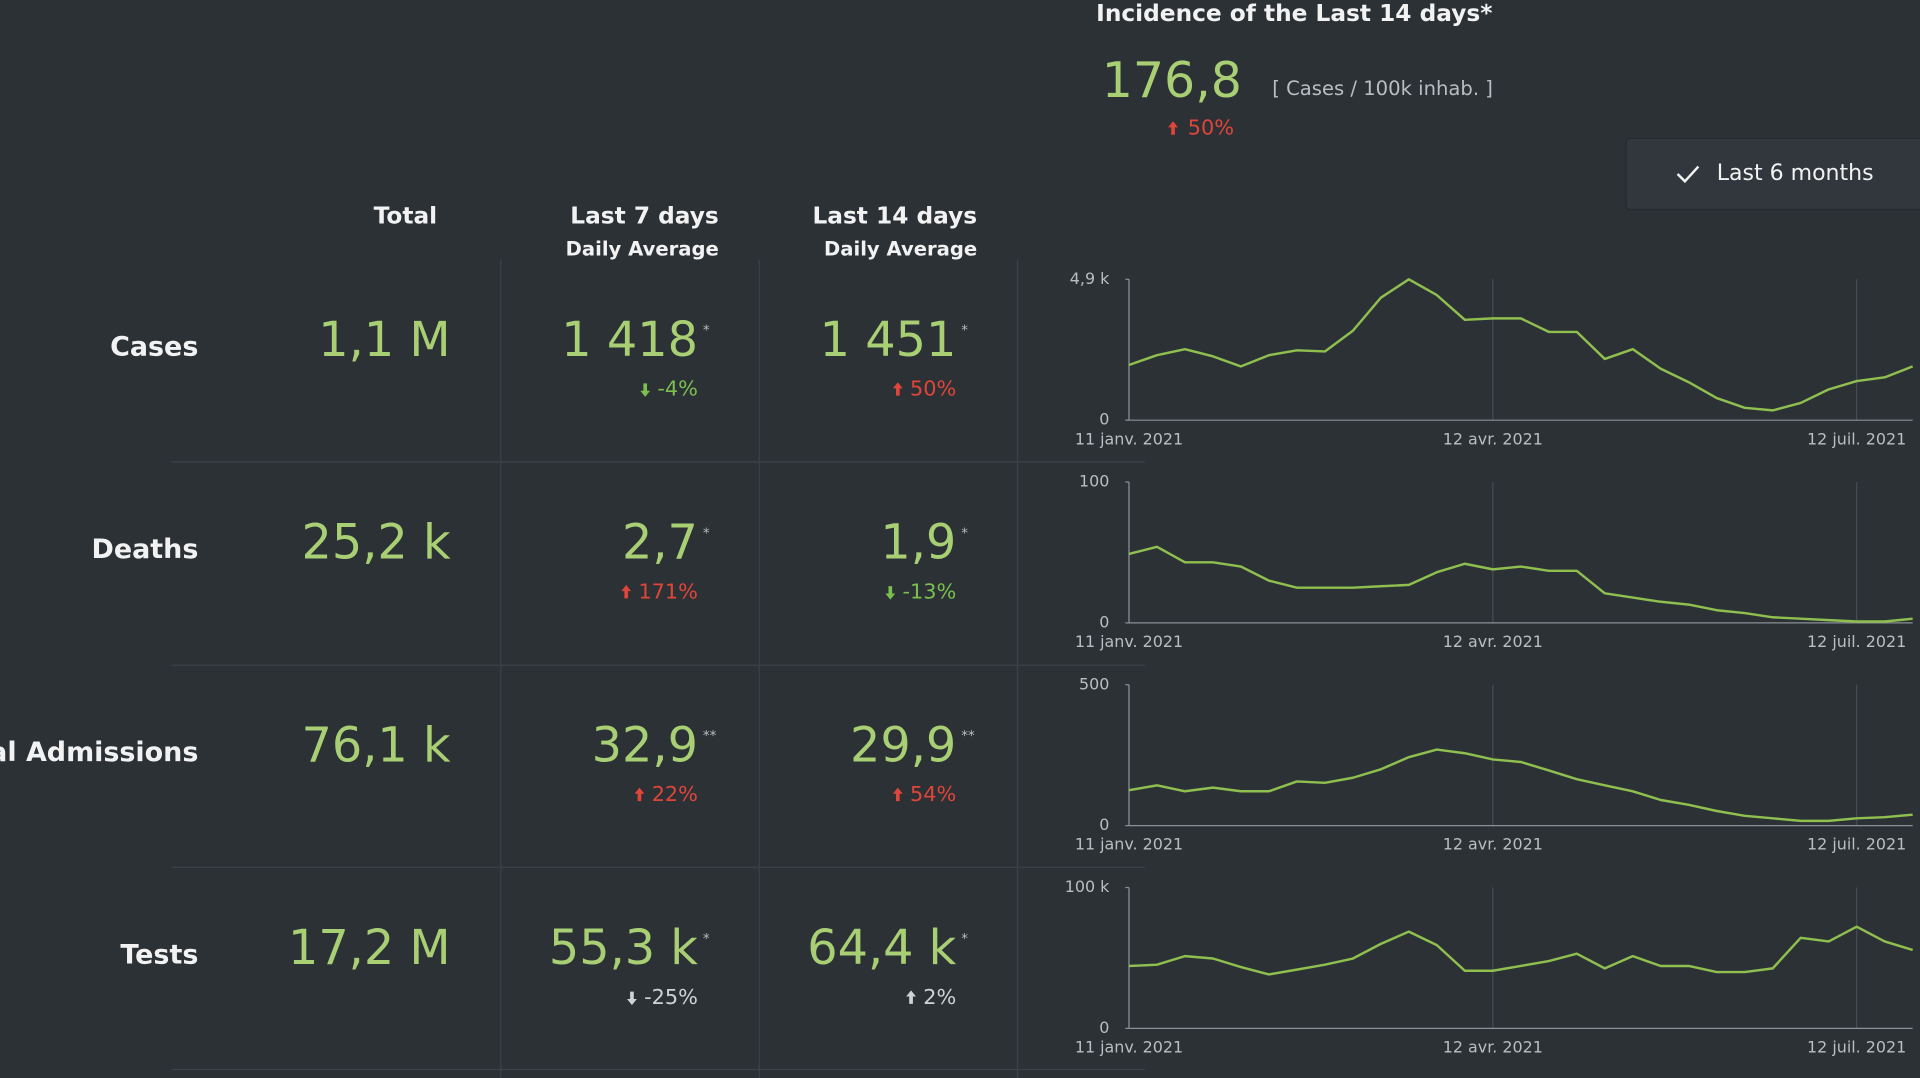  What do you see at coordinates (645, 745) in the screenshot?
I see `metric-value: 32,9` at bounding box center [645, 745].